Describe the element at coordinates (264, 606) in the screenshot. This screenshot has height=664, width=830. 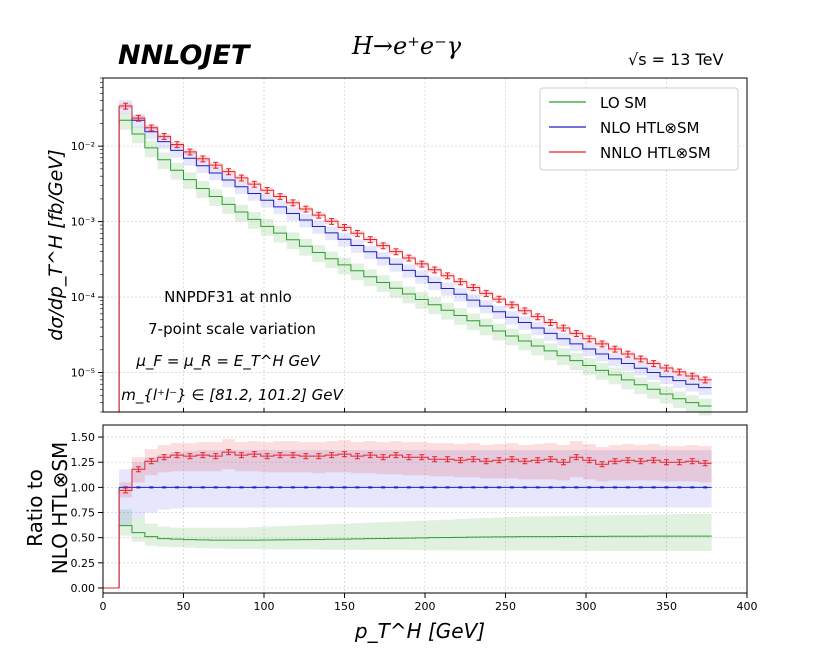
I see `ratio-x-tick-label: 100` at that location.